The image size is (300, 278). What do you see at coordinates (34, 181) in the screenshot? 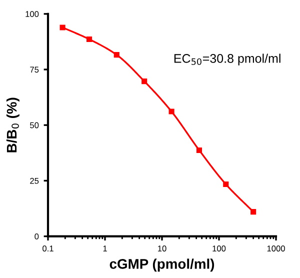
I see `y-tick-label: 25` at bounding box center [34, 181].